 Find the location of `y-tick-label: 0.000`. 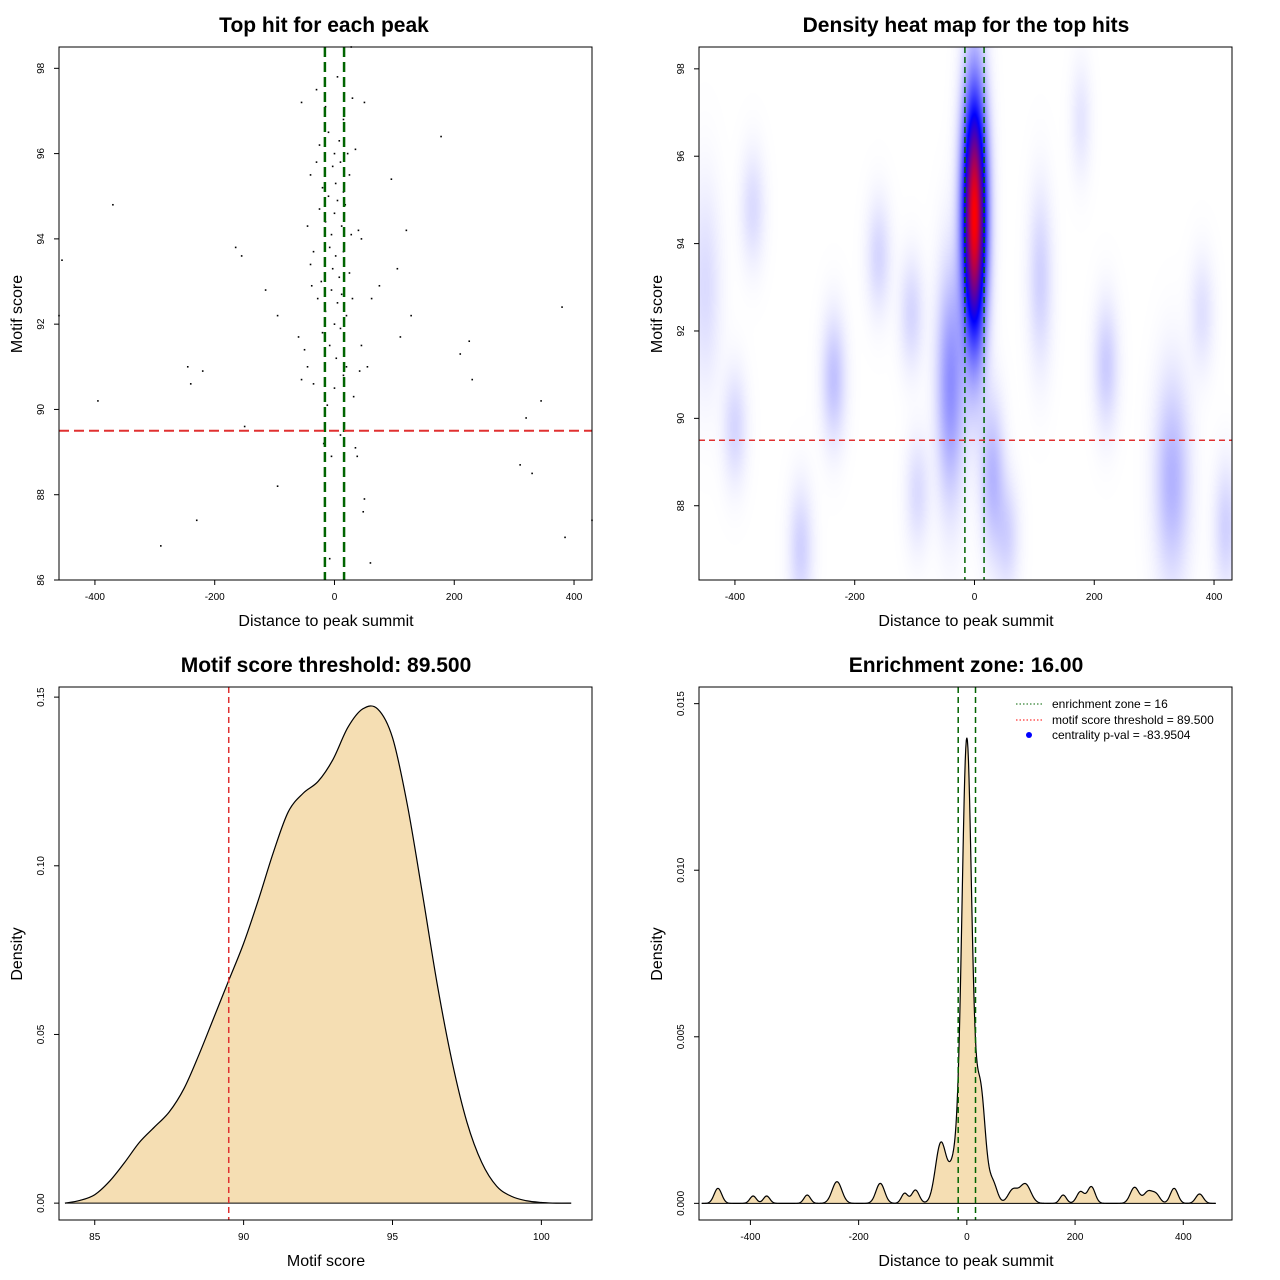

y-tick-label: 0.000 is located at coordinates (681, 1202).